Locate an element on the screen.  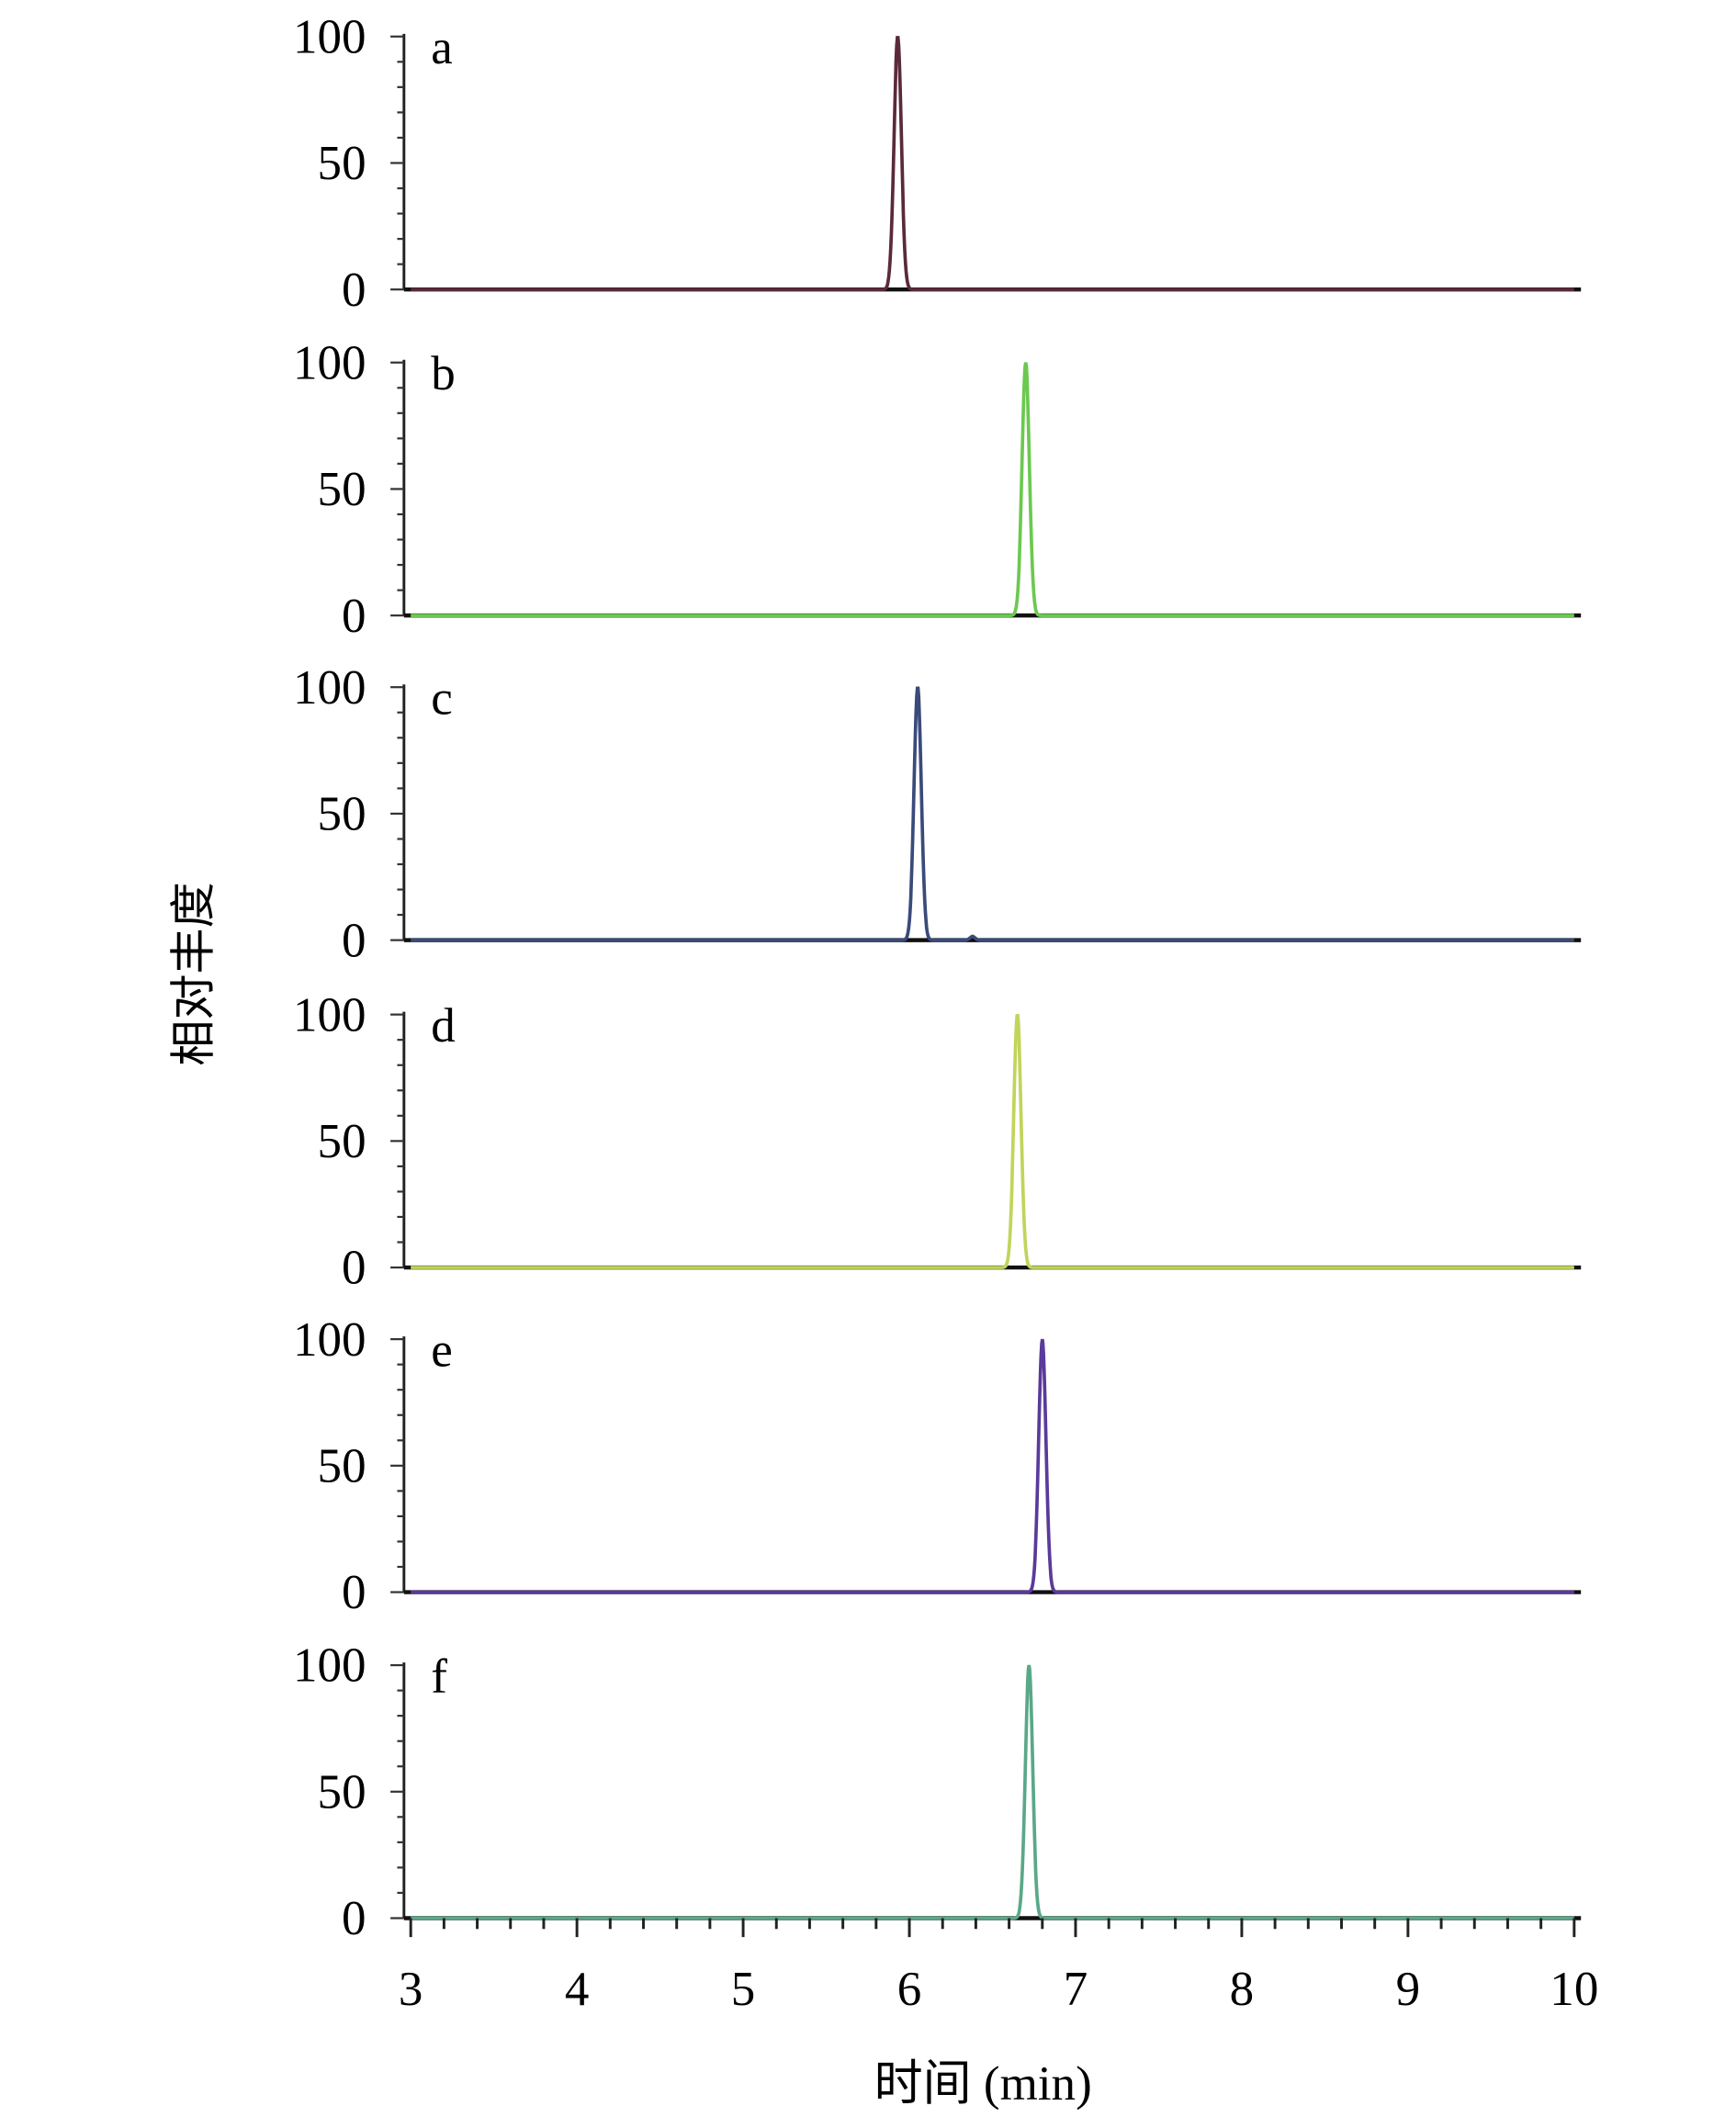
x-axis-label: 时间 (min) is located at coordinates (983, 2084).